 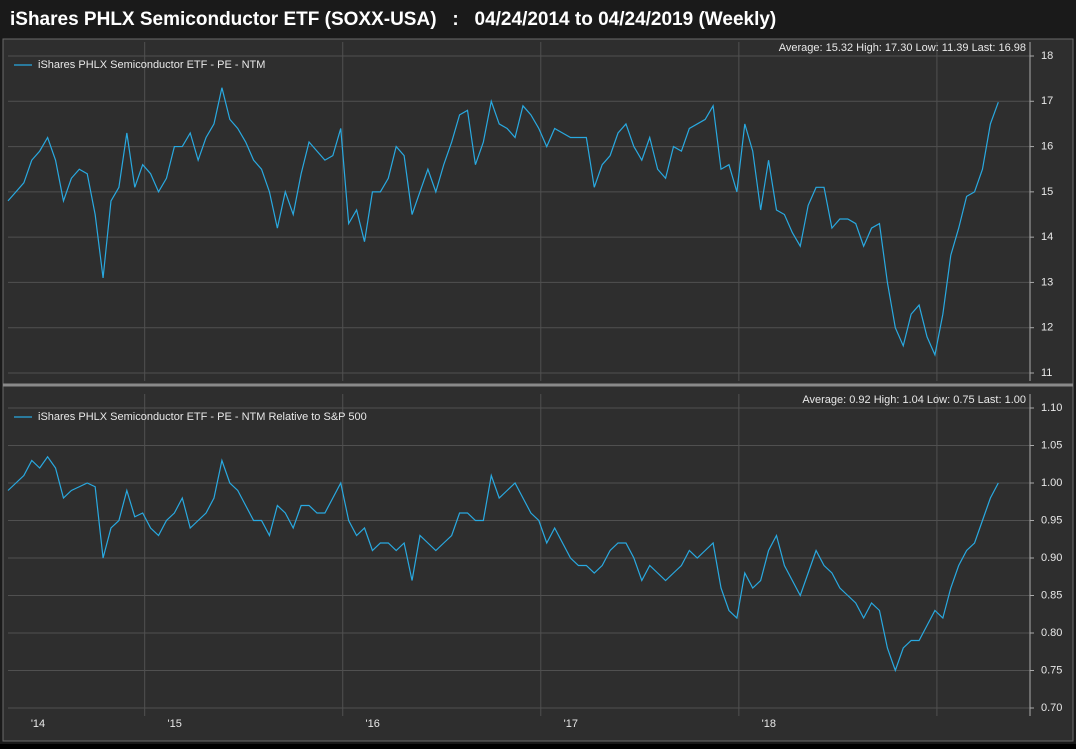 I want to click on y-tick-label: 0.75, so click(x=1051, y=670).